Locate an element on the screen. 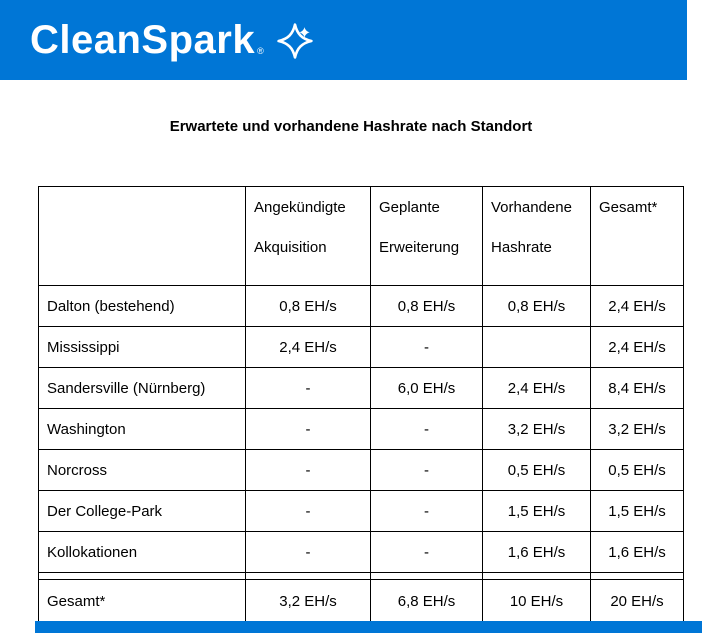 Image resolution: width=702 pixels, height=633 pixels. spacer-row is located at coordinates (361, 576).